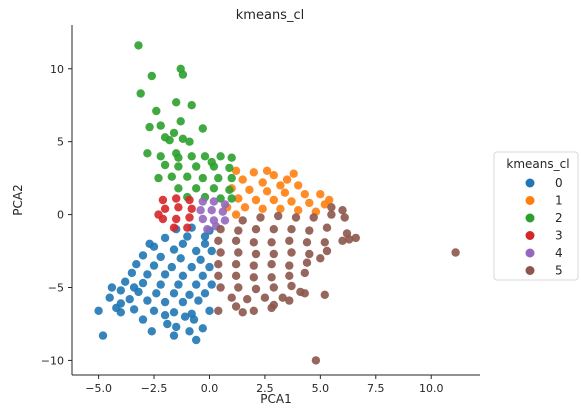  I want to click on legend-frame, so click(536, 216).